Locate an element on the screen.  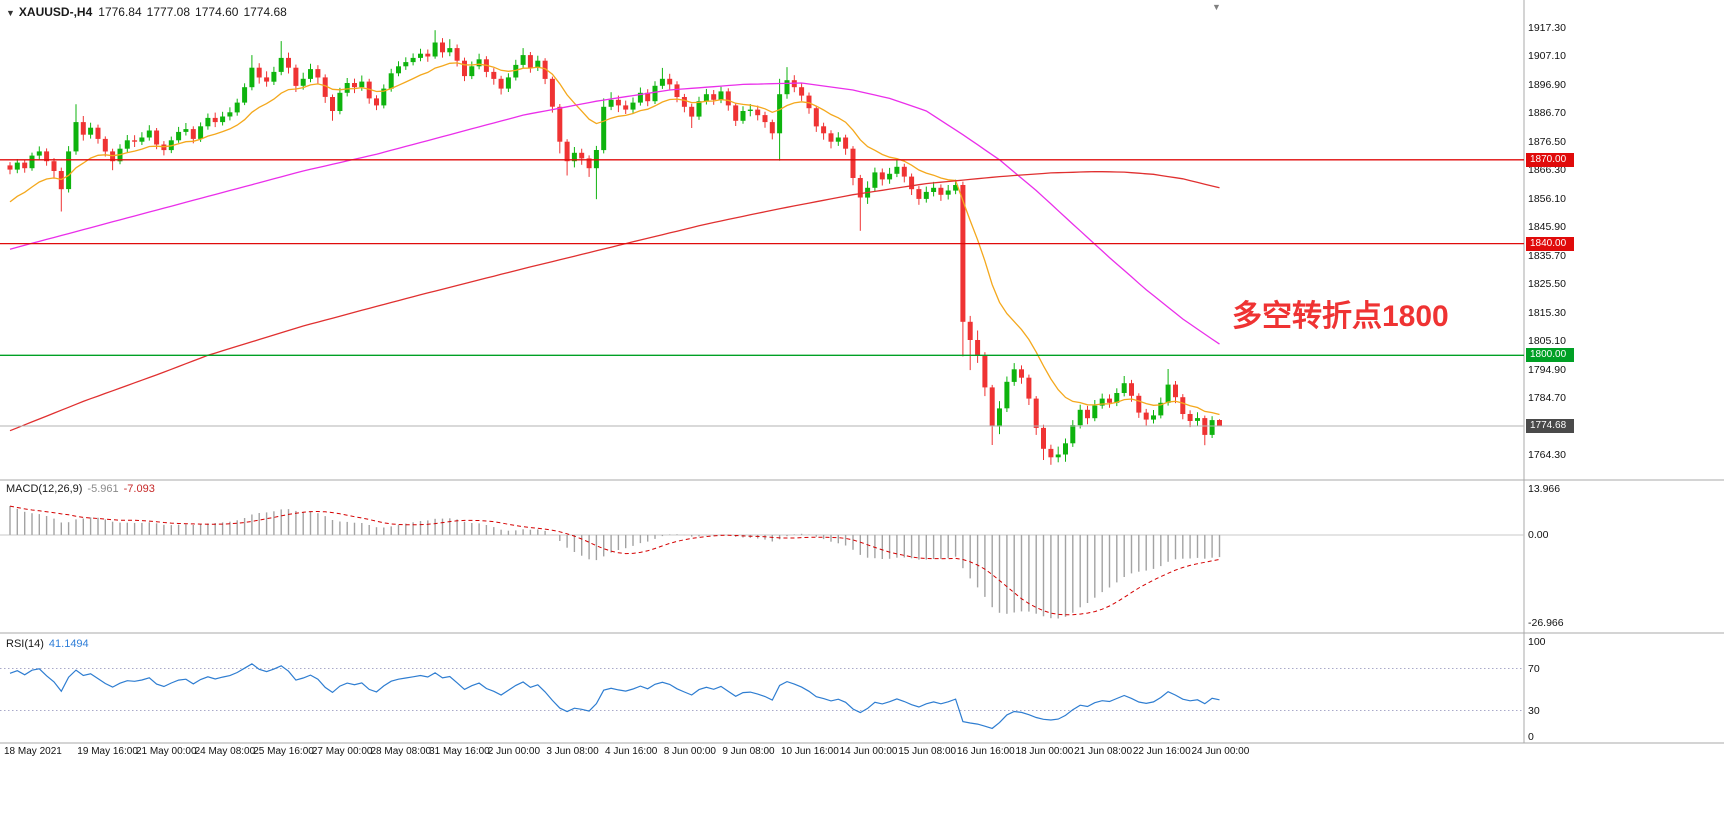
rsi-axis-label: 100 is located at coordinates (1537, 642).